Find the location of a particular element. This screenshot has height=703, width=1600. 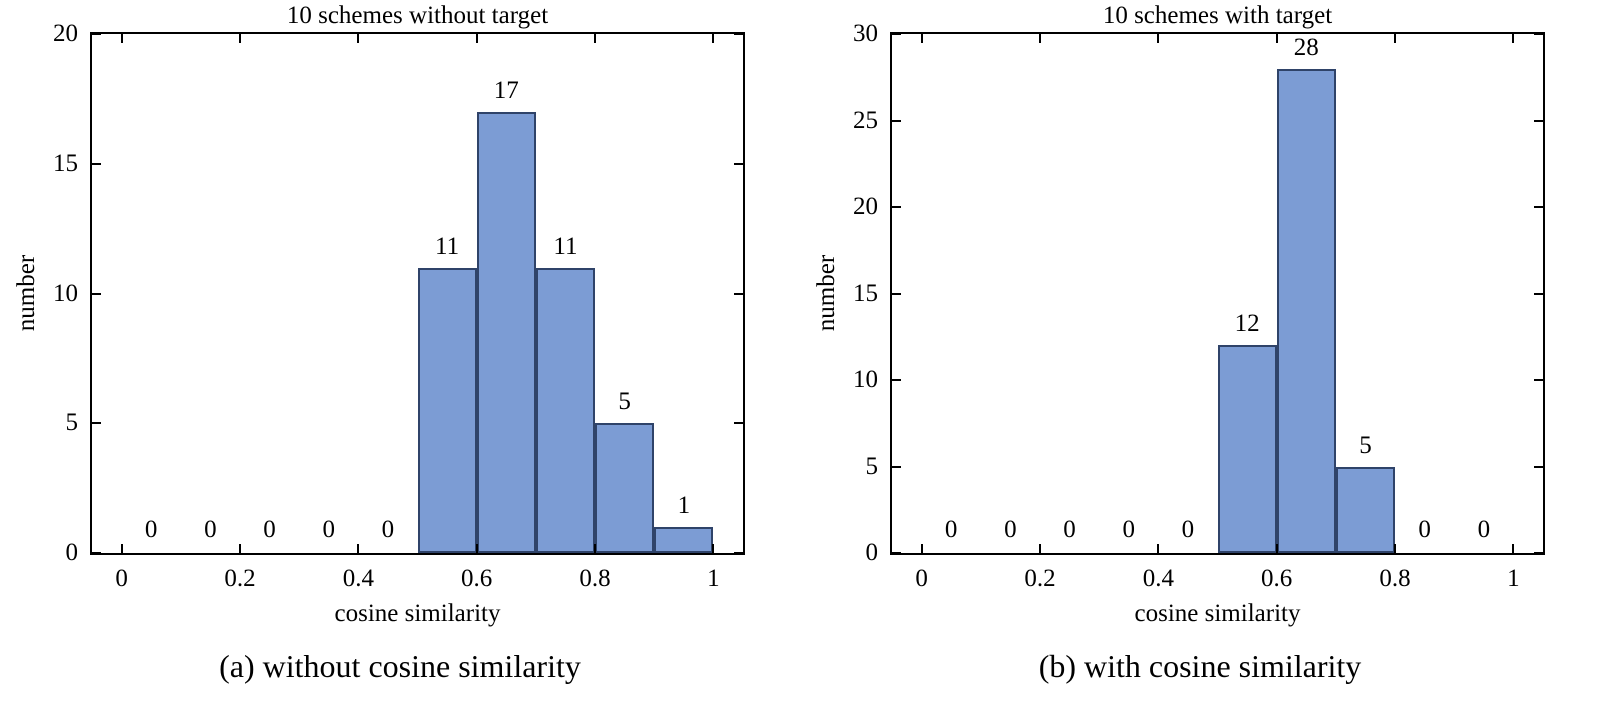

bar-value-label: 28 is located at coordinates (1306, 47).